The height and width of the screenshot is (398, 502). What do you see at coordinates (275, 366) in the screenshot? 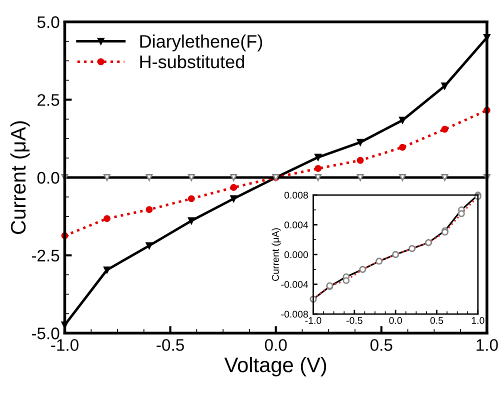
I see `x-axis-title: Voltage (V)` at bounding box center [275, 366].